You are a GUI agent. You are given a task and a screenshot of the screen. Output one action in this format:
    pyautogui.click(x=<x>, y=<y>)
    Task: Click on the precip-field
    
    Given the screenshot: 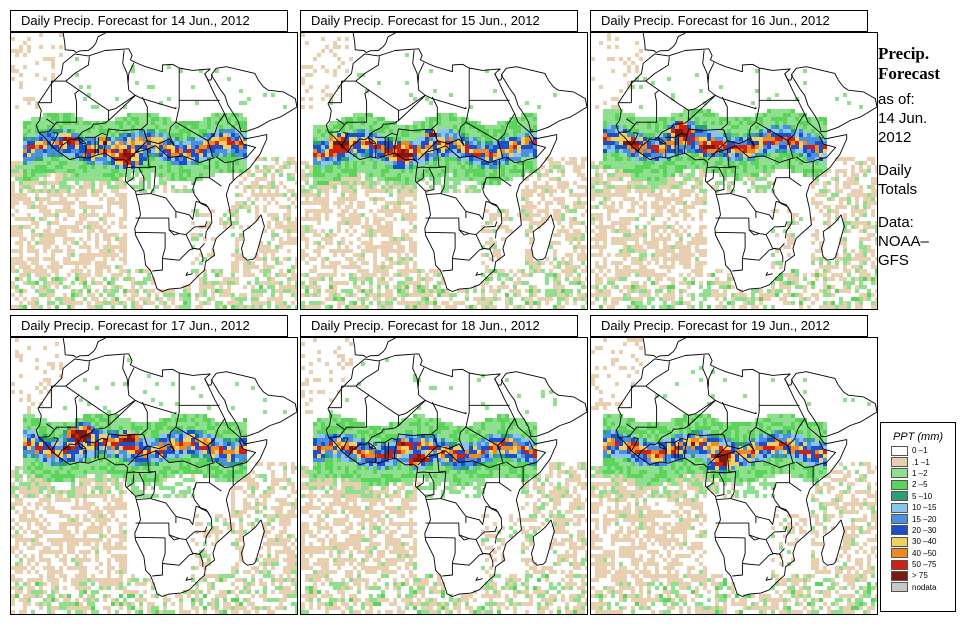 What is the action you would take?
    pyautogui.click(x=734, y=171)
    